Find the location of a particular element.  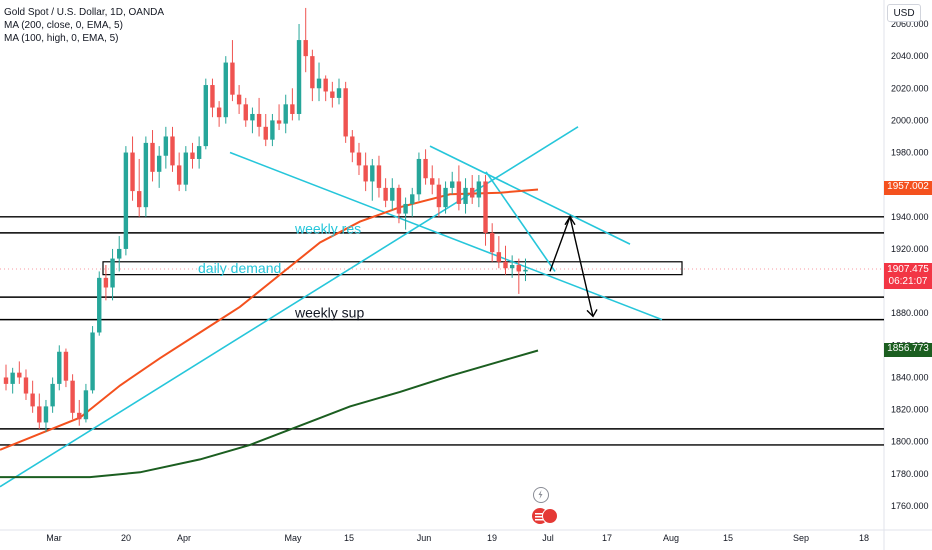

weekly-res-label: weekly res is located at coordinates (327, 229).